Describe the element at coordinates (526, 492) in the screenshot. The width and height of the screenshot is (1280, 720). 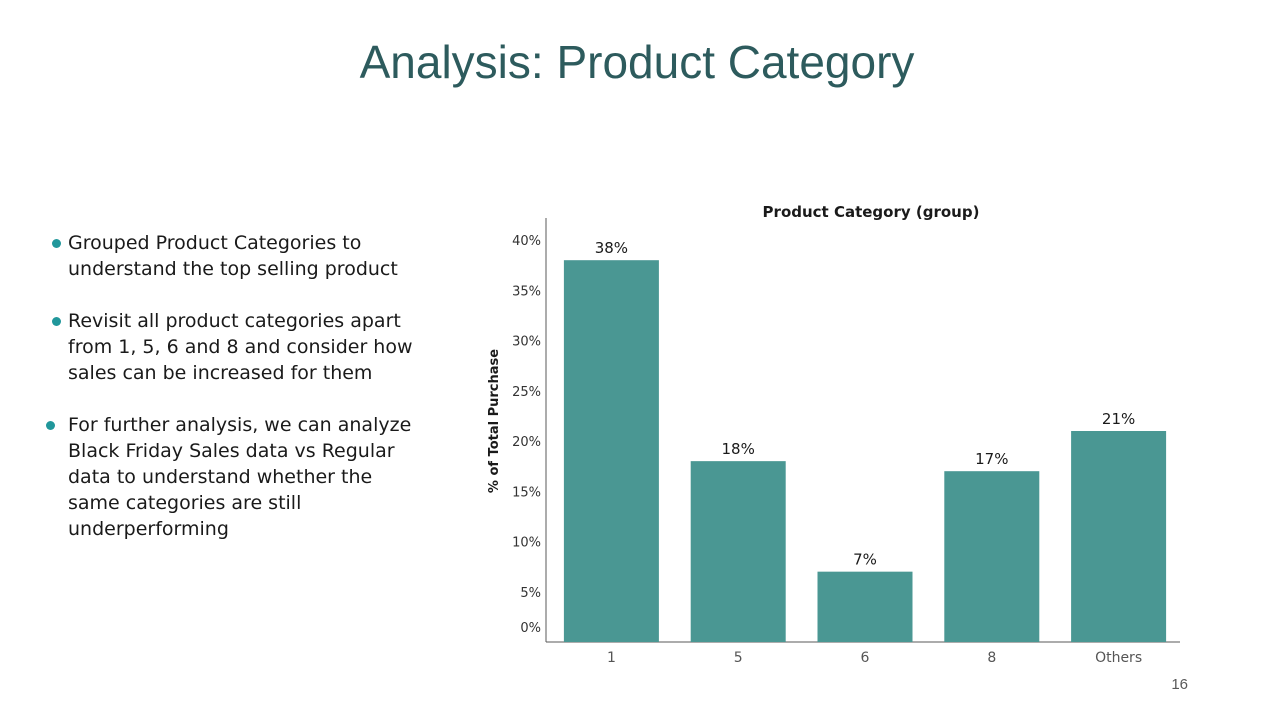
I see `y-tick-label: 15%` at that location.